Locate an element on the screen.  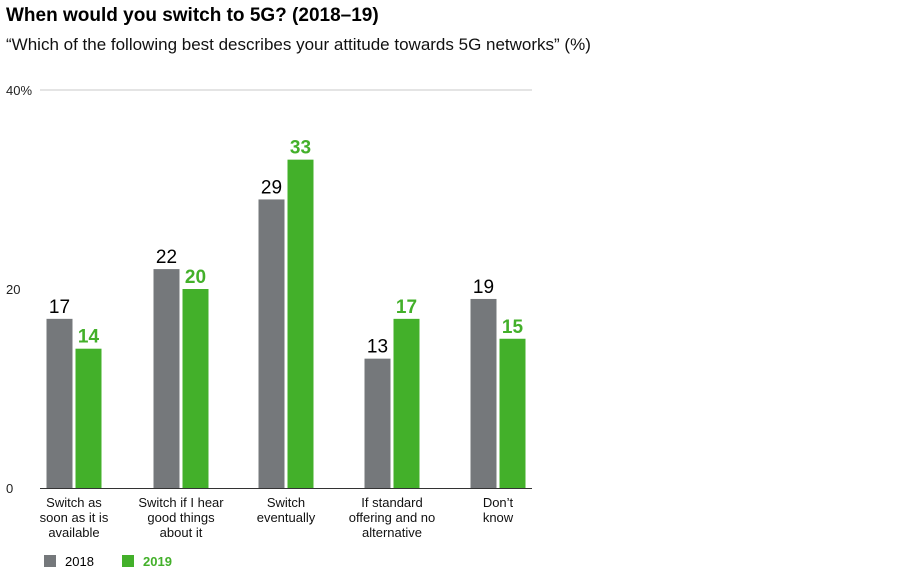
legend-swatch-2018 is located at coordinates (50, 561).